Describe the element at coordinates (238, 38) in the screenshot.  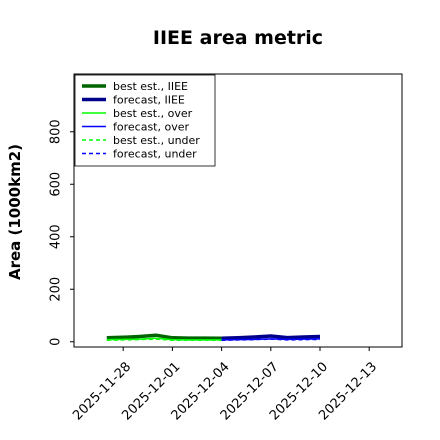
I see `chart-title: IIEE area metric` at that location.